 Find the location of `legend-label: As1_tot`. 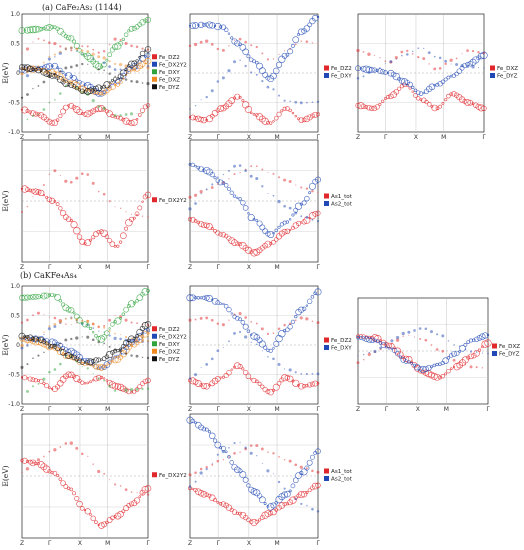

legend-label: As1_tot is located at coordinates (342, 197).